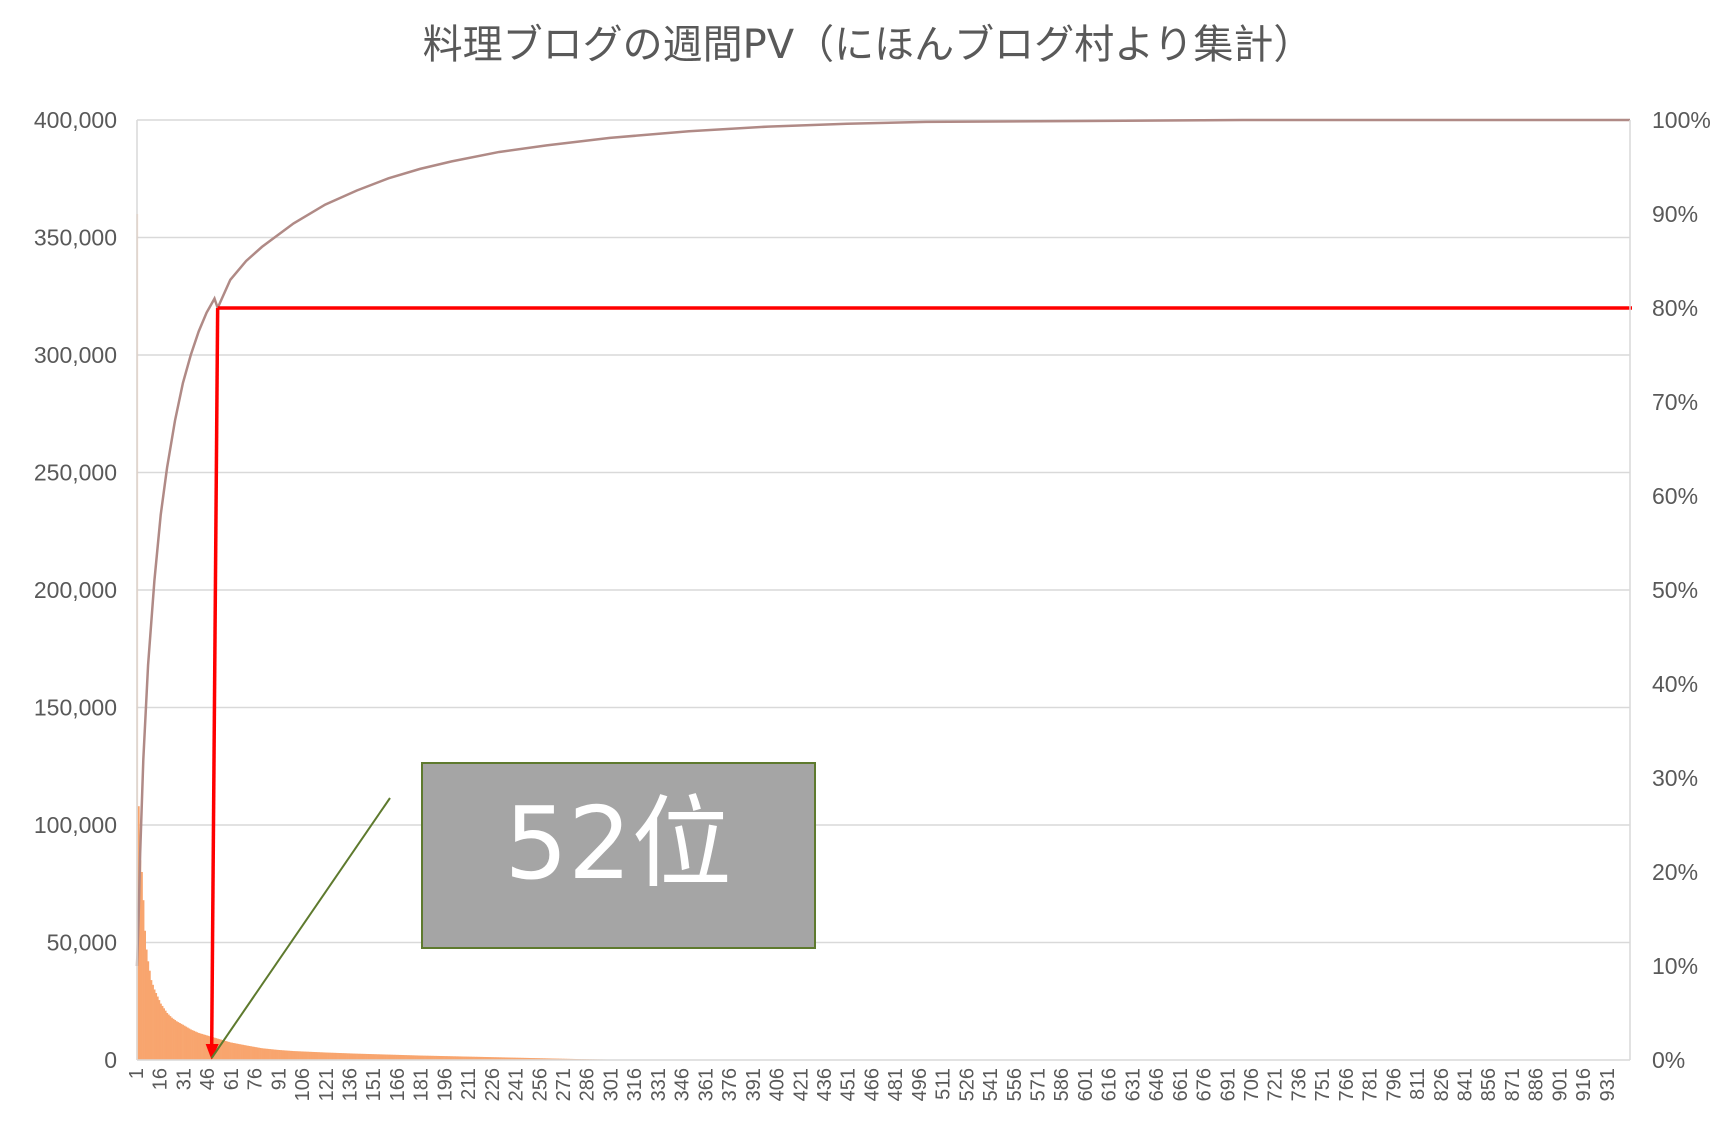 This screenshot has height=1125, width=1736. I want to click on right-tick-label: 80%, so click(1675, 308).